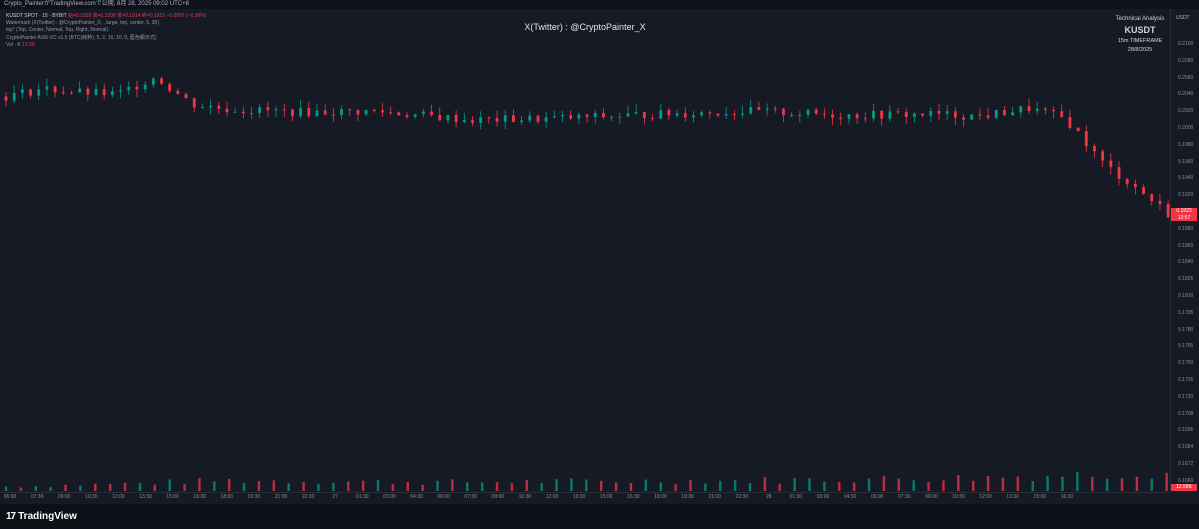  What do you see at coordinates (1183, 18) in the screenshot?
I see `price-axis-currency: USDT` at bounding box center [1183, 18].